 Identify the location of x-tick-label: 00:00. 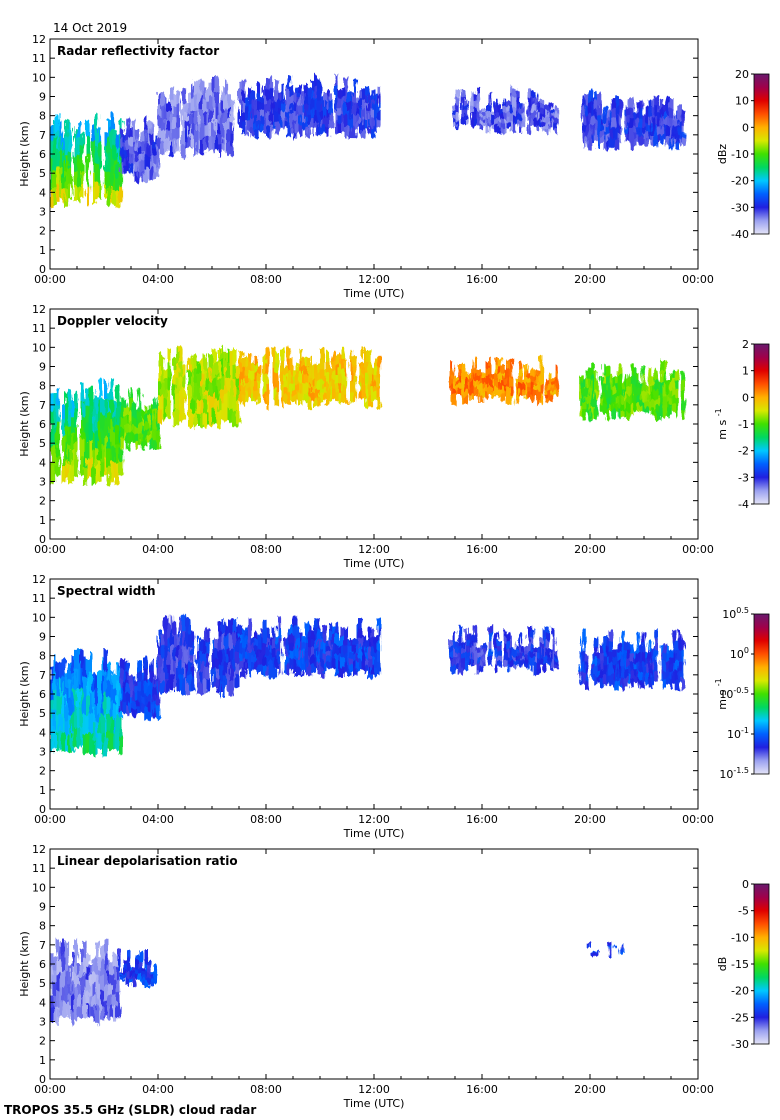
(698, 1089).